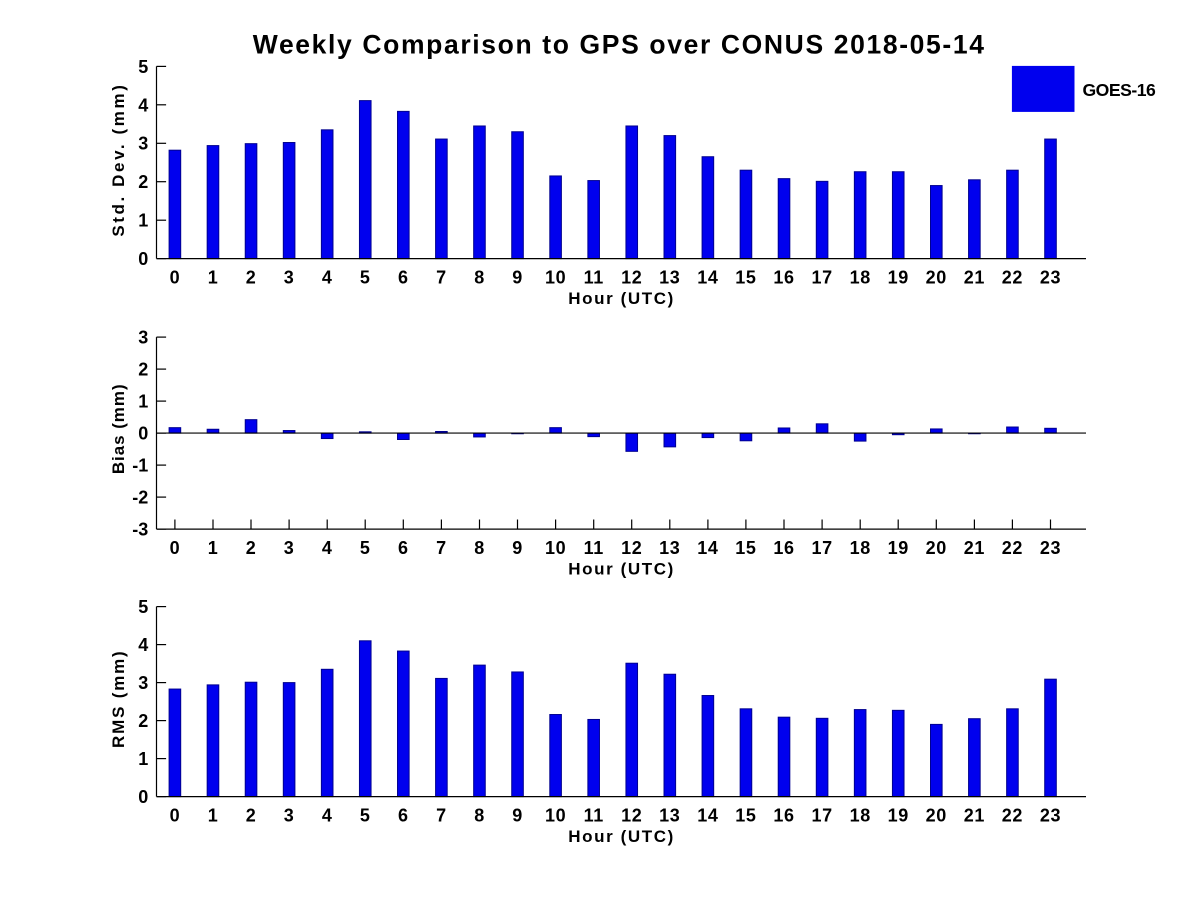  I want to click on svg-text: -1, so click(140, 466).